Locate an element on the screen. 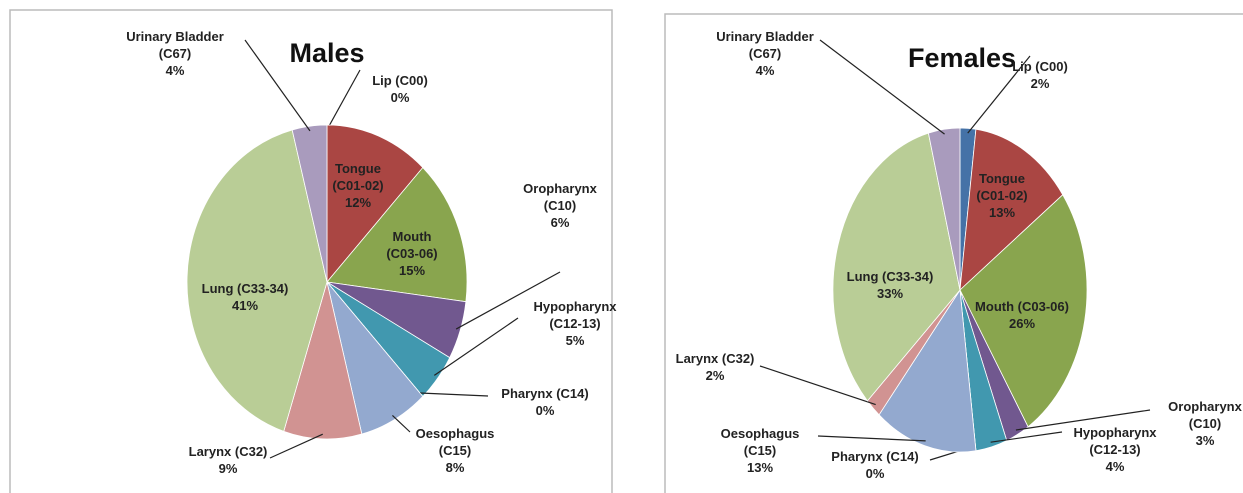  value-label: 3% is located at coordinates (1205, 440).